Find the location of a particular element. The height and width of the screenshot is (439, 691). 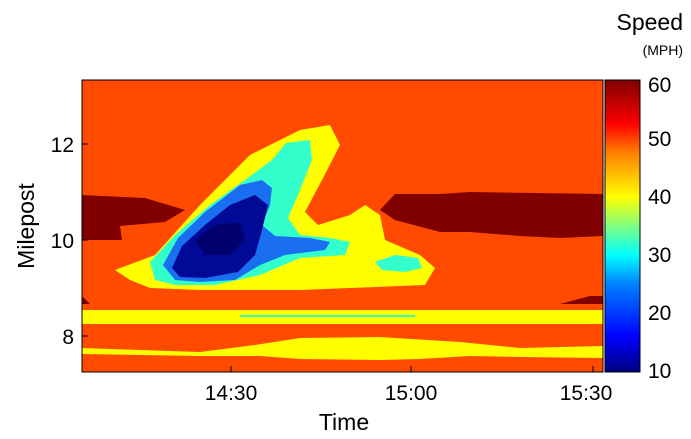

x-axis: 14:30 15:00 15:30 Time is located at coordinates (409, 400).